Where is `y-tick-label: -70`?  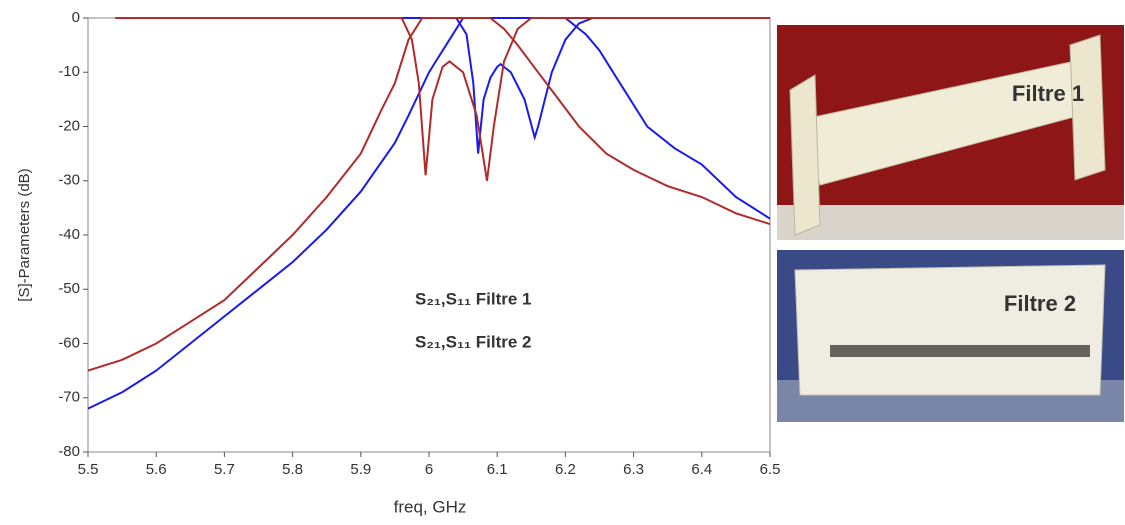 y-tick-label: -70 is located at coordinates (69, 397).